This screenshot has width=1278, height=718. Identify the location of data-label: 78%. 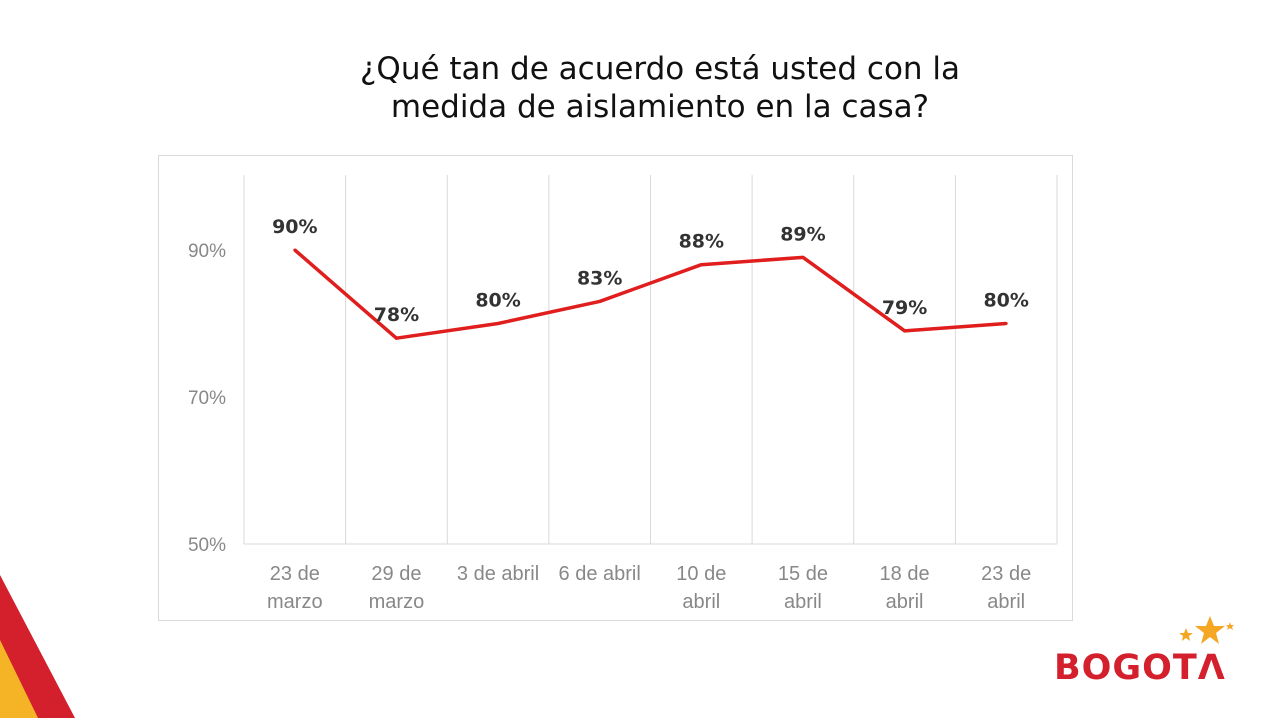
(396, 315).